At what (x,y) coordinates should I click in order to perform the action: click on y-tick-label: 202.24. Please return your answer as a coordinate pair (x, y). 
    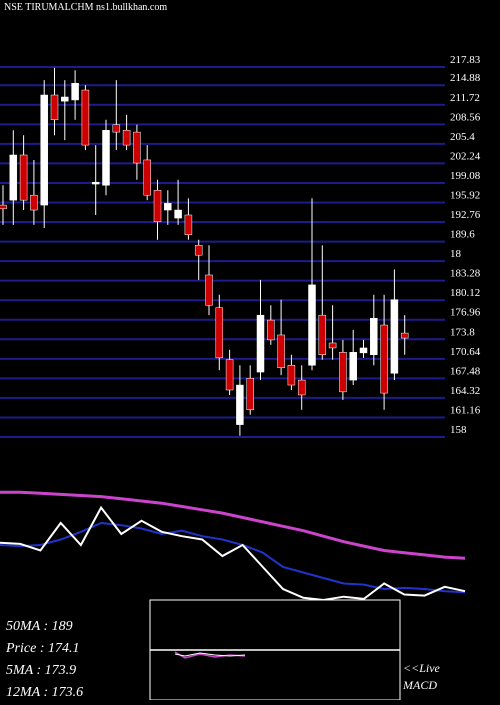
    Looking at the image, I should click on (465, 156).